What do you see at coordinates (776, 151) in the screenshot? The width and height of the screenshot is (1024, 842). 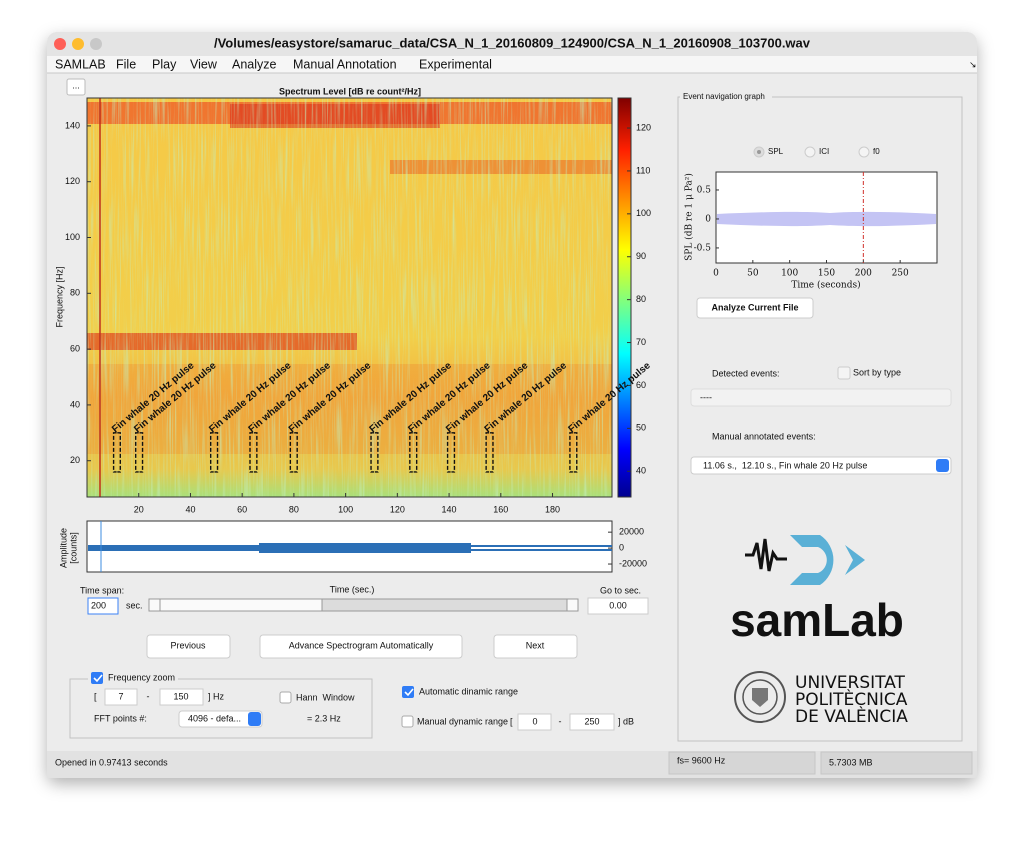 I see `radio-label: SPL` at bounding box center [776, 151].